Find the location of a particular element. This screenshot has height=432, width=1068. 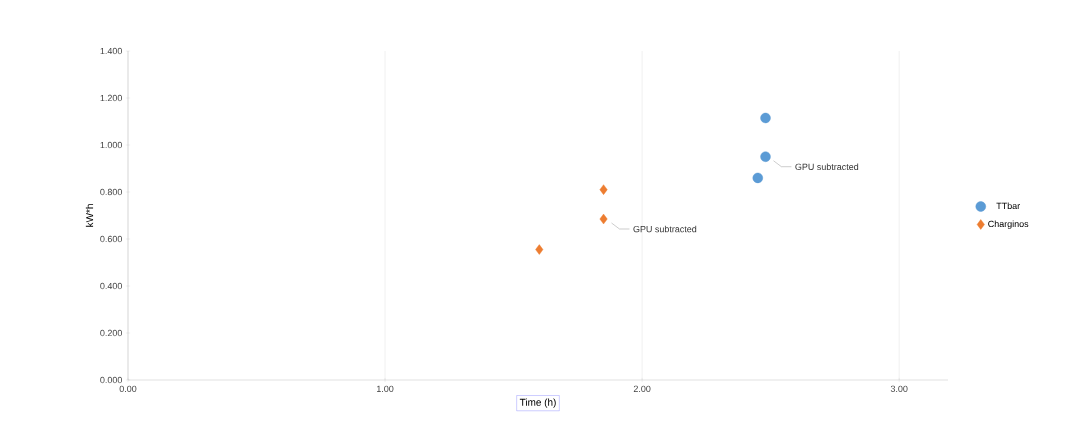

legend-label: Charginos is located at coordinates (1008, 224).